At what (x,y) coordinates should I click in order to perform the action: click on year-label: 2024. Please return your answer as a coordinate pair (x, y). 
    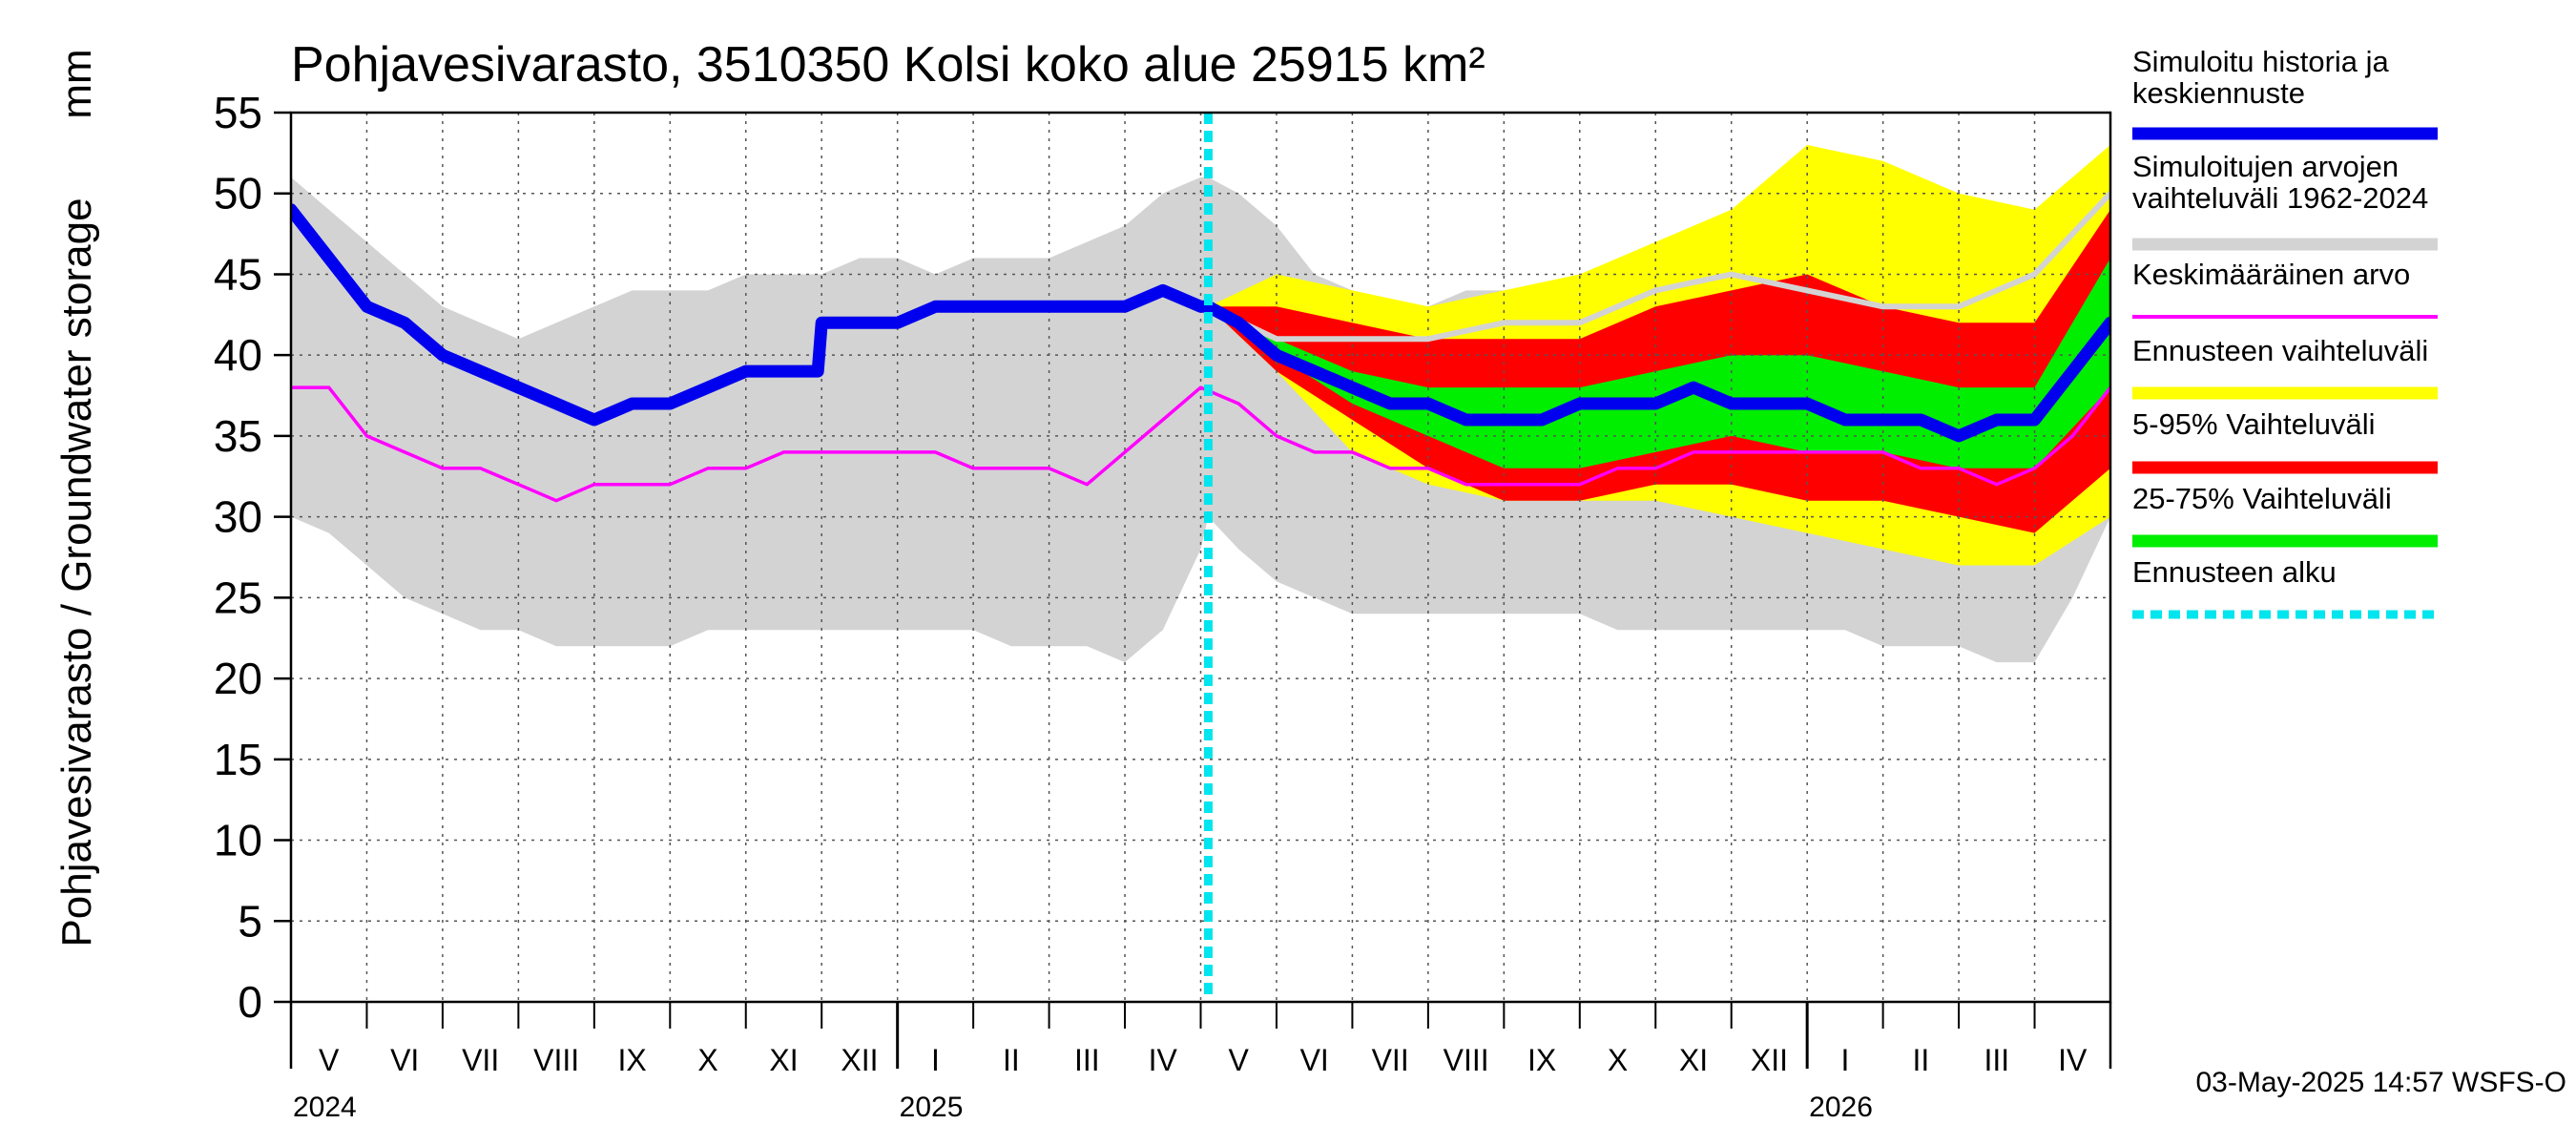
    Looking at the image, I should click on (325, 1107).